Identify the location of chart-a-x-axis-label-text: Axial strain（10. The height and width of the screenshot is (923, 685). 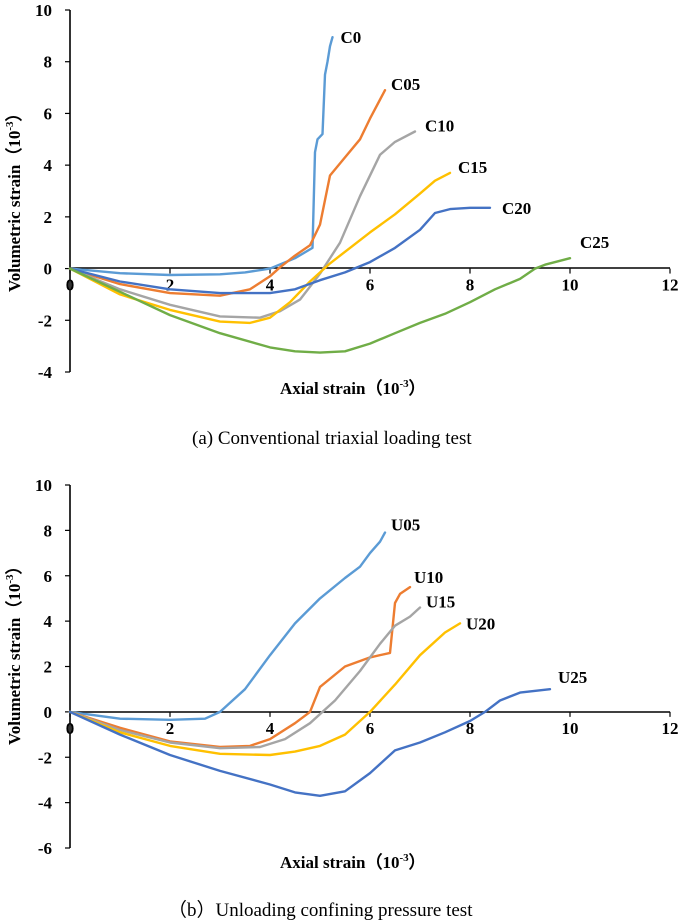
(339, 388).